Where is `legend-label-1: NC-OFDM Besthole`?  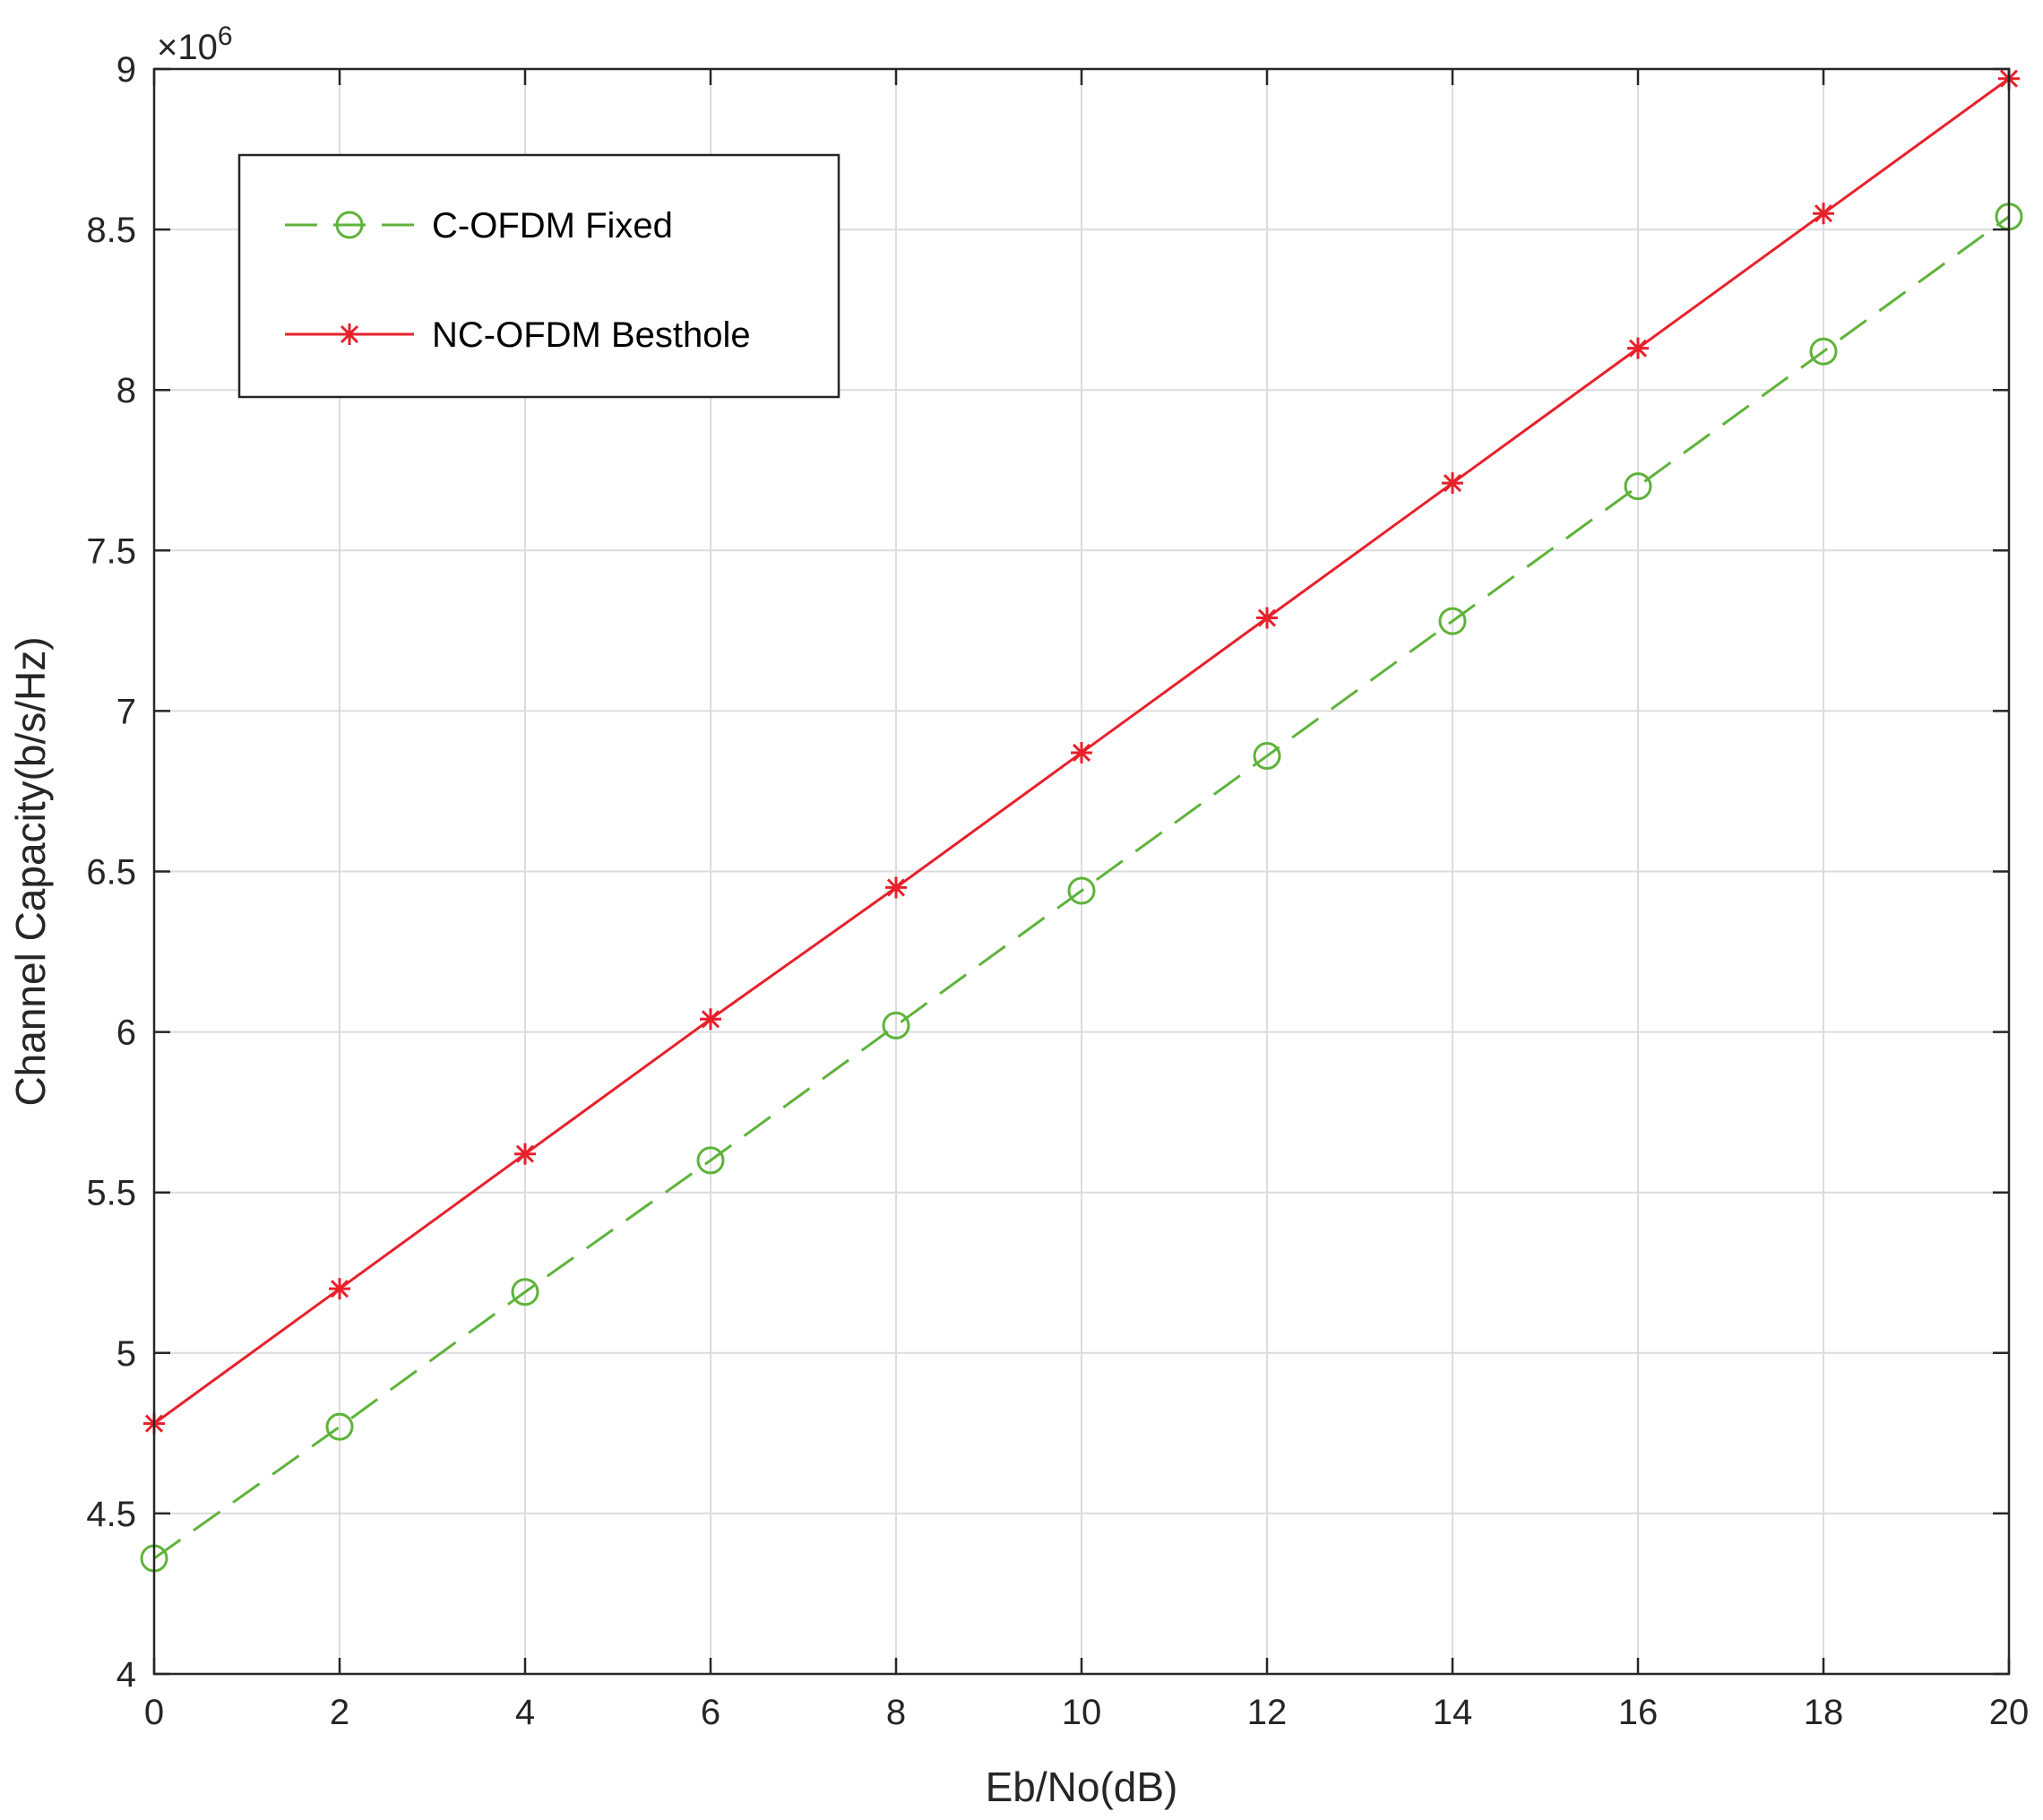 legend-label-1: NC-OFDM Besthole is located at coordinates (591, 335).